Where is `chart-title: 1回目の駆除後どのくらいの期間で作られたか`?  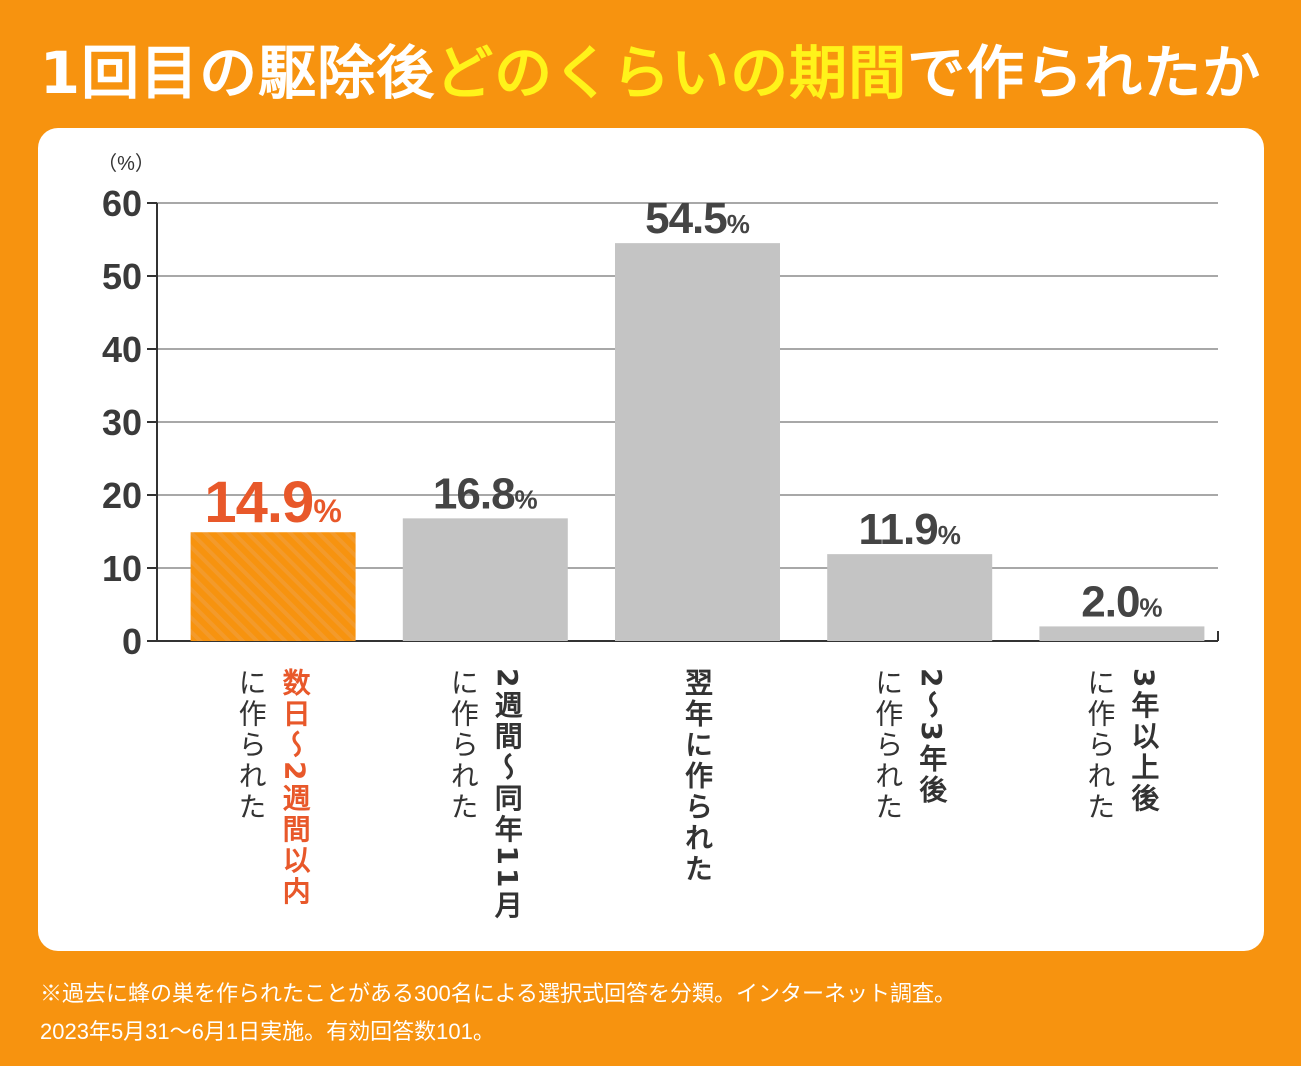
chart-title: 1回目の駆除後どのくらいの期間で作られたか is located at coordinates (650, 68).